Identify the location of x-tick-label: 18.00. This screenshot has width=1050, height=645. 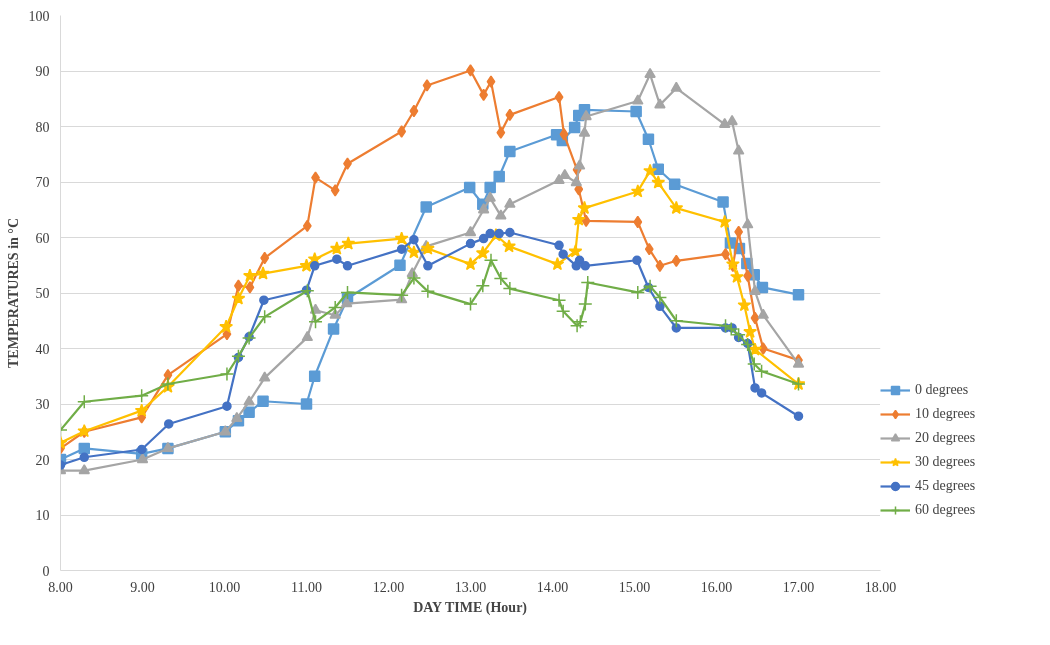
(880, 587).